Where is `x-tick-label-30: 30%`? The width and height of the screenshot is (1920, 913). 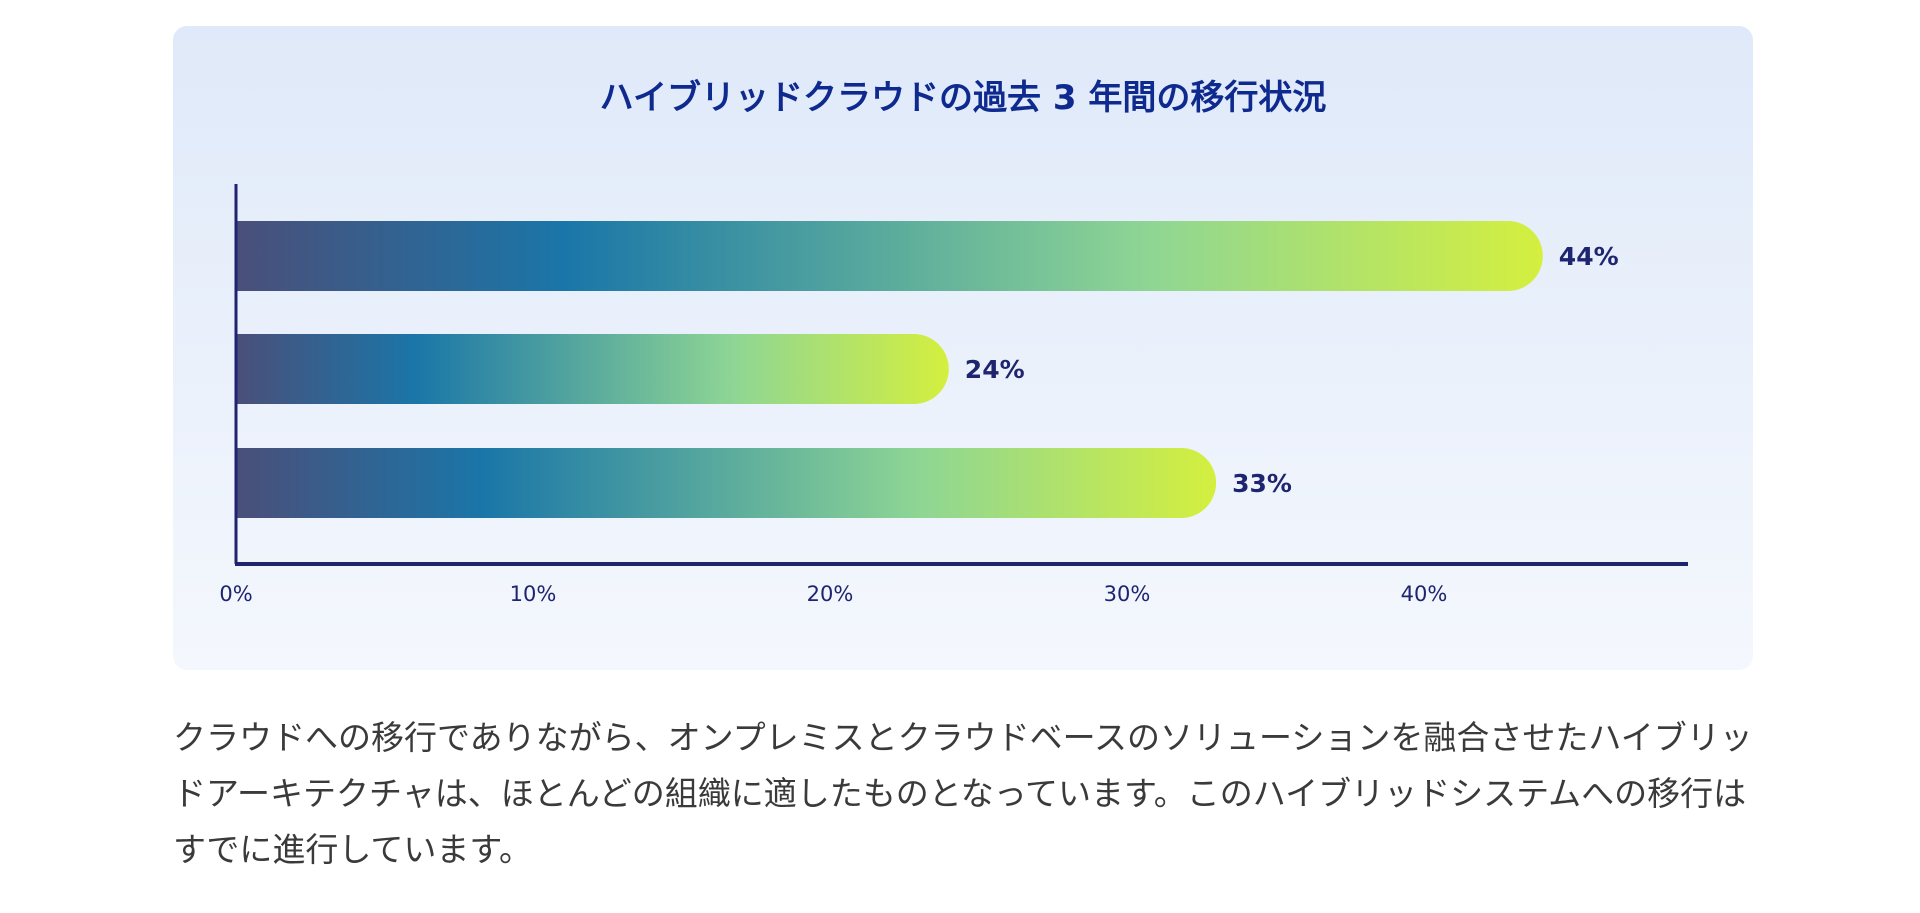
x-tick-label-30: 30% is located at coordinates (1127, 594).